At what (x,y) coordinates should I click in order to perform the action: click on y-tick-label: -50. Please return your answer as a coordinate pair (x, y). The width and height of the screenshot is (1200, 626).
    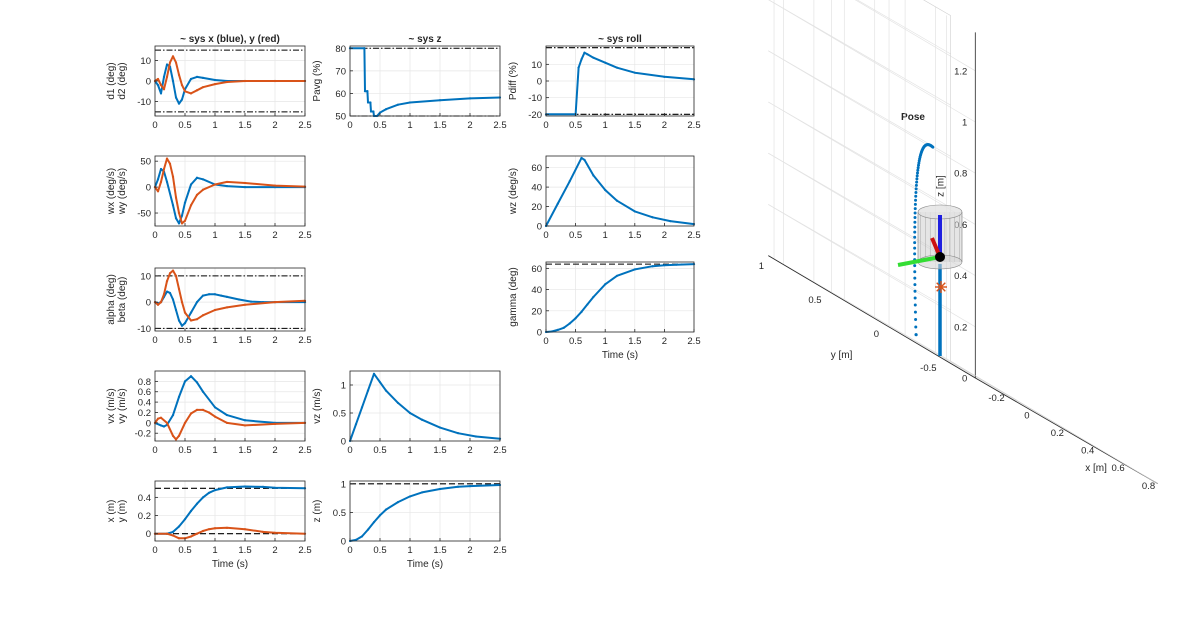
    Looking at the image, I should click on (144, 214).